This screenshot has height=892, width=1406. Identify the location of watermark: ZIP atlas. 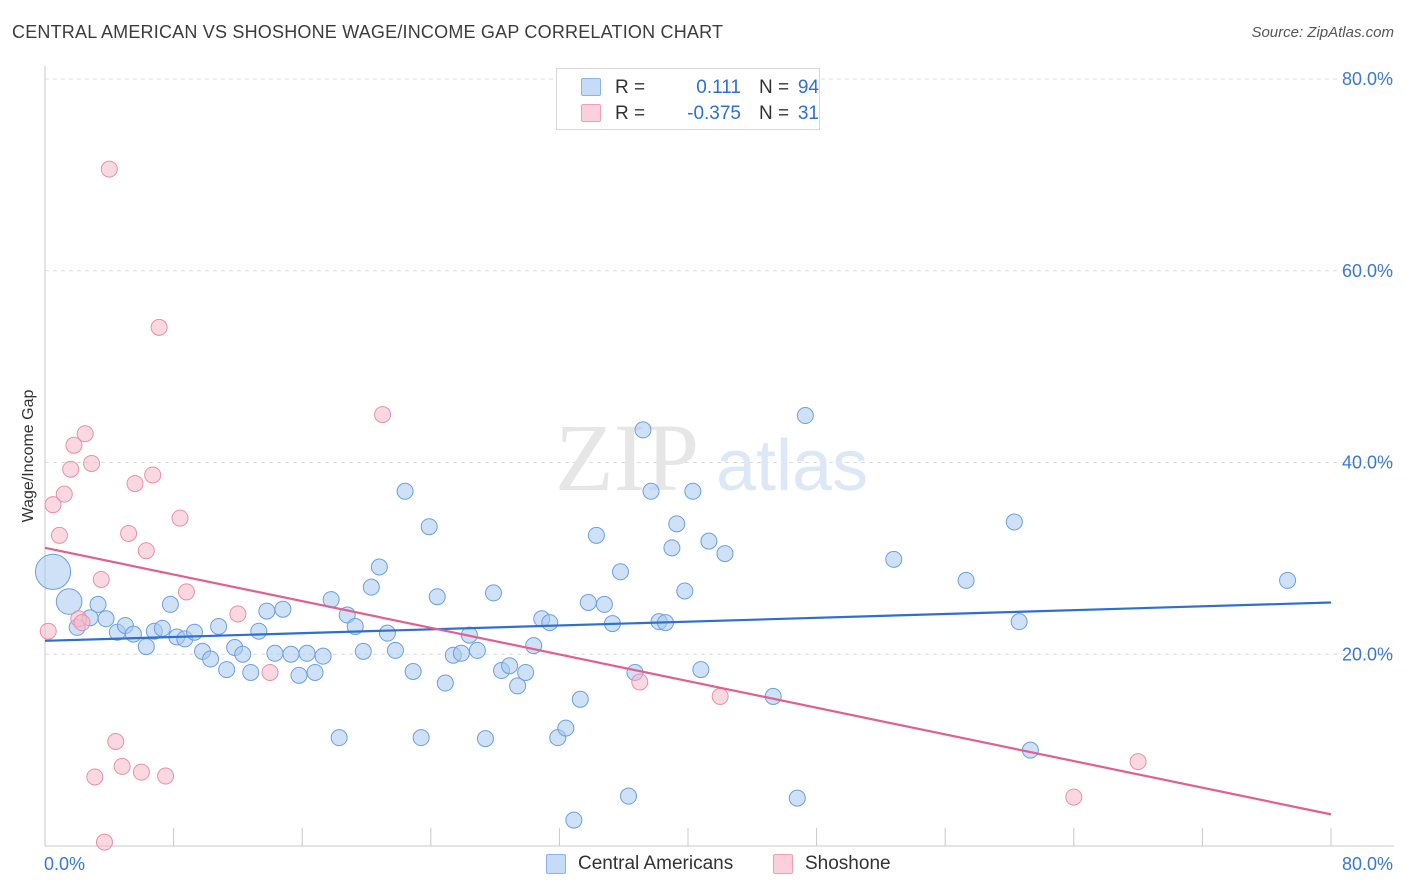
(711, 457).